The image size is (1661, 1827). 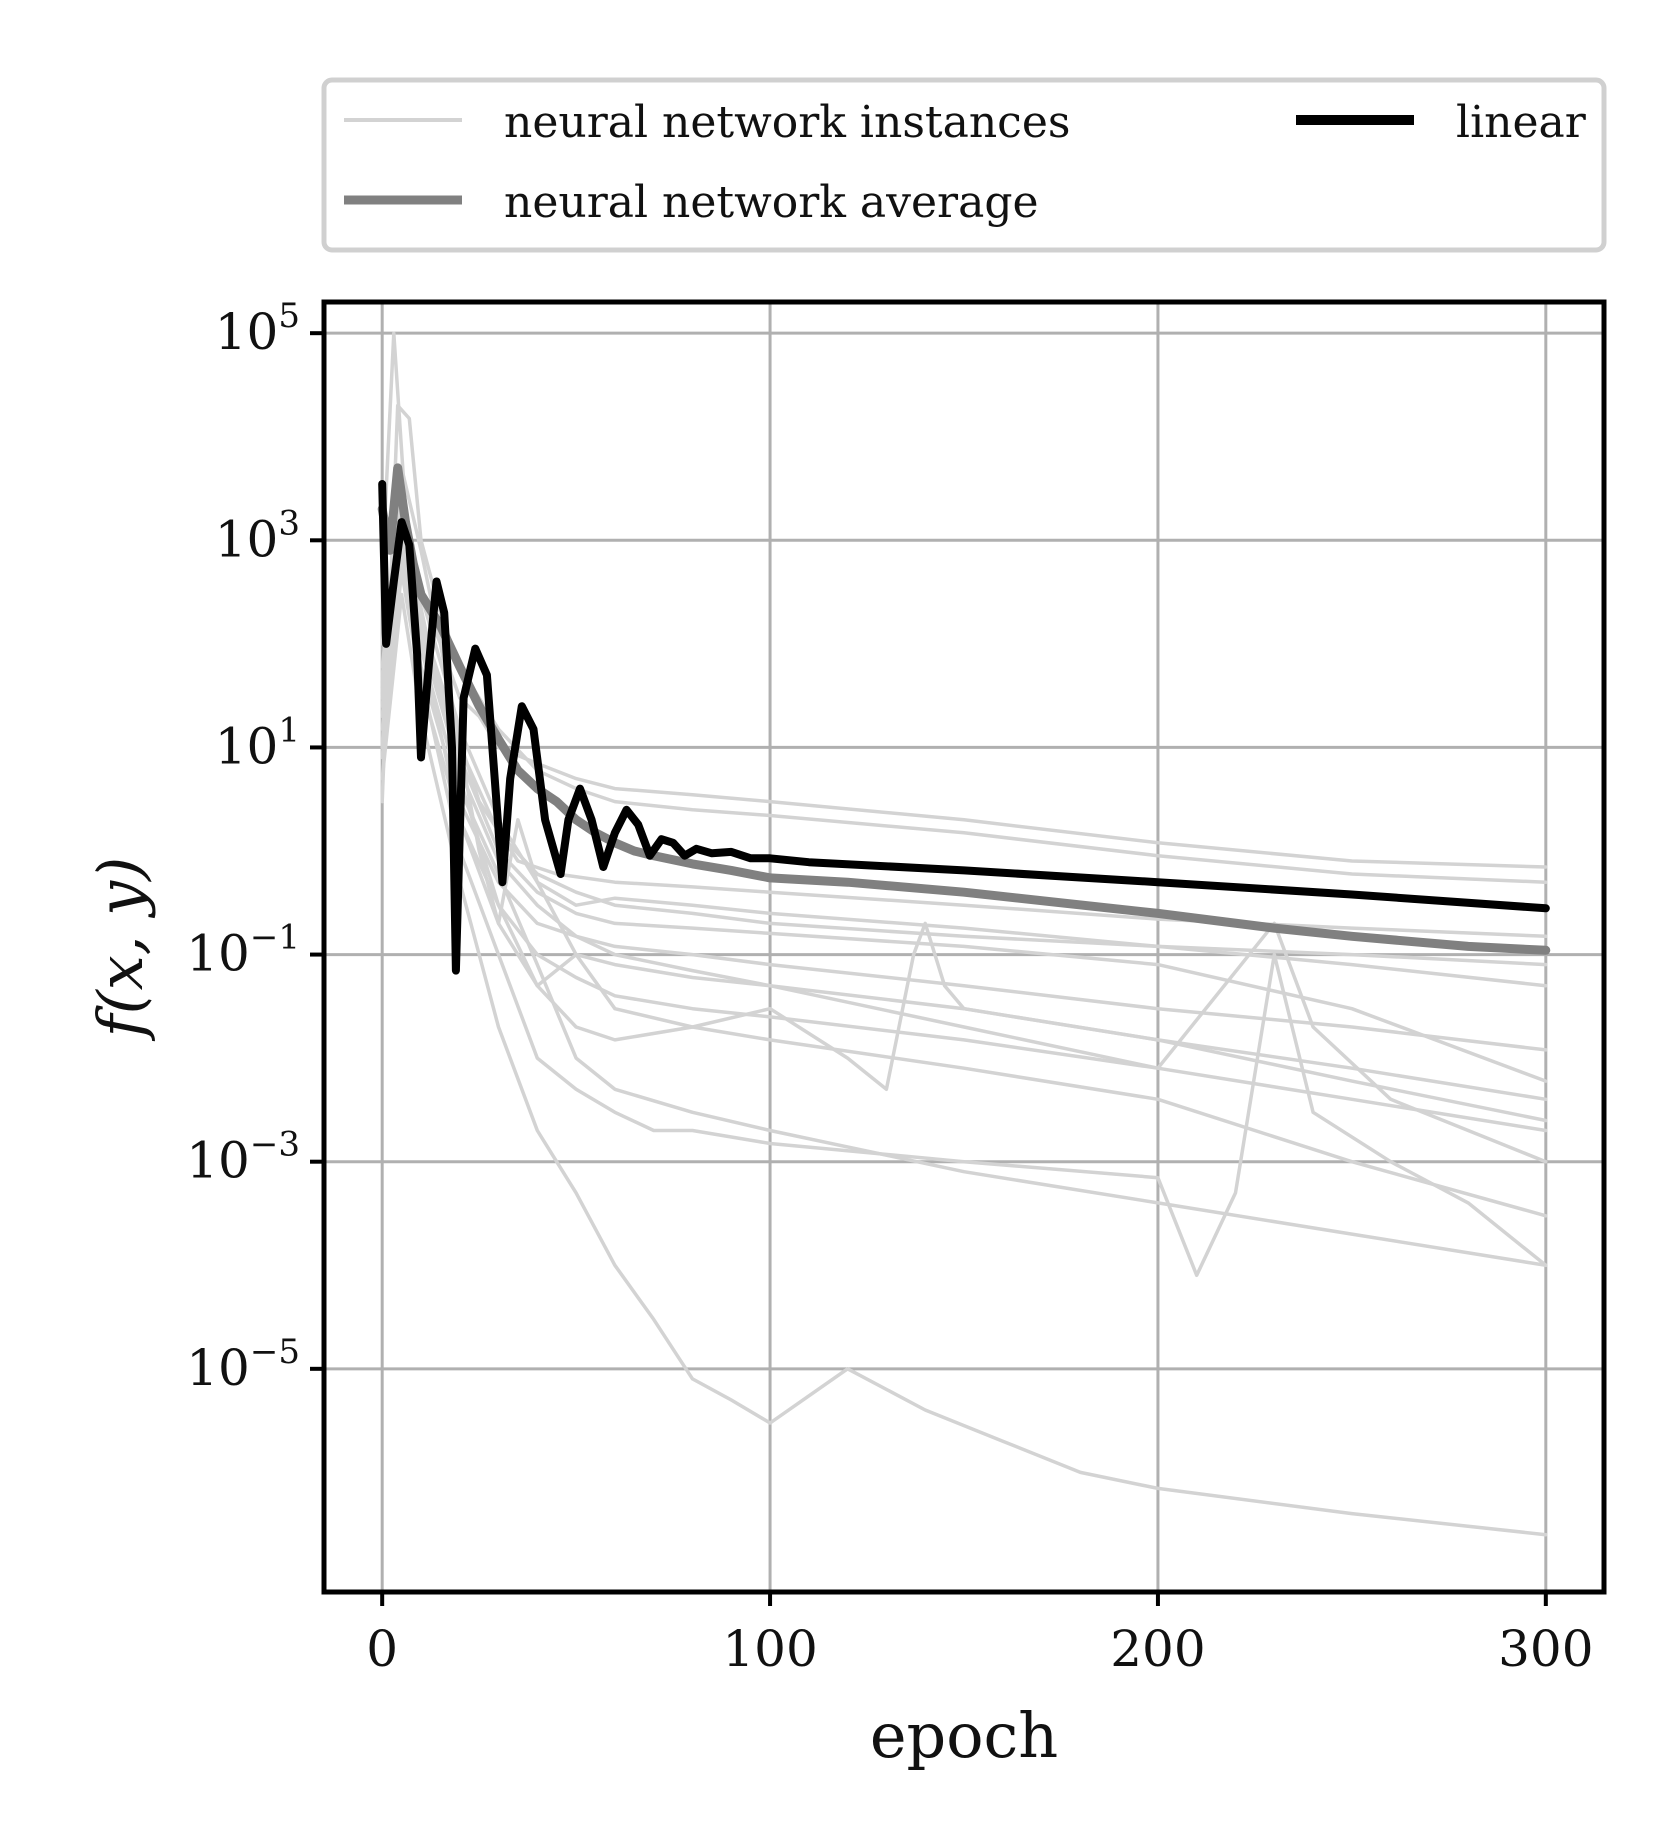 What do you see at coordinates (1521, 122) in the screenshot?
I see `legend-label-linear: linear` at bounding box center [1521, 122].